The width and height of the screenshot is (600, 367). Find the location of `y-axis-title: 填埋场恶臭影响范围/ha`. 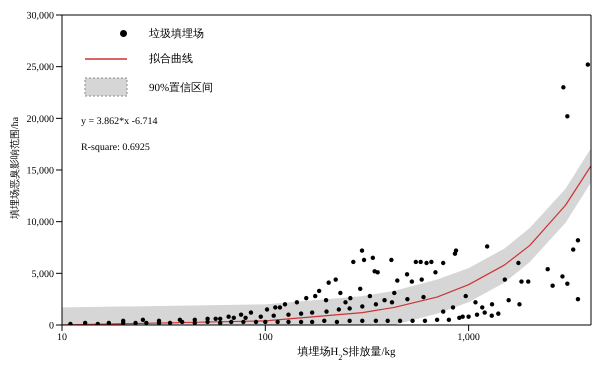

y-axis-title: 填埋场恶臭影响范围/ha is located at coordinates (15, 168).